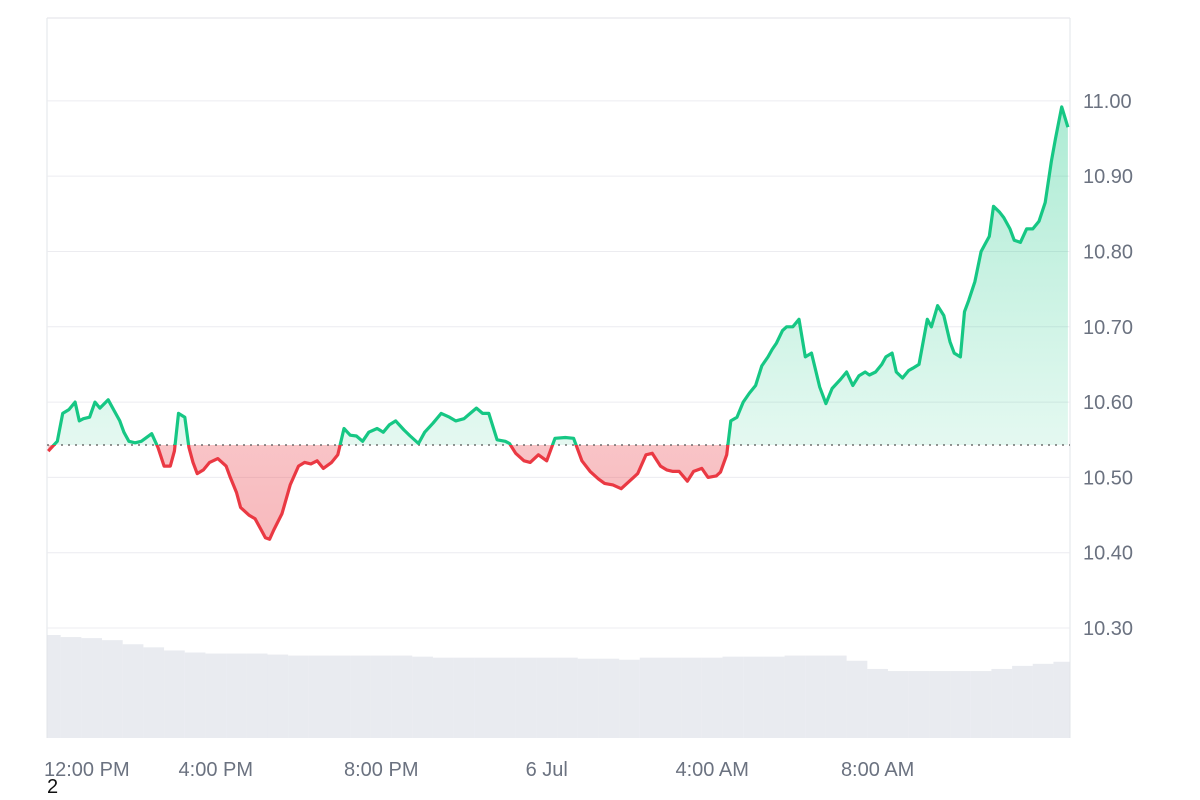  What do you see at coordinates (1108, 252) in the screenshot?
I see `y-tick-label: 10.80` at bounding box center [1108, 252].